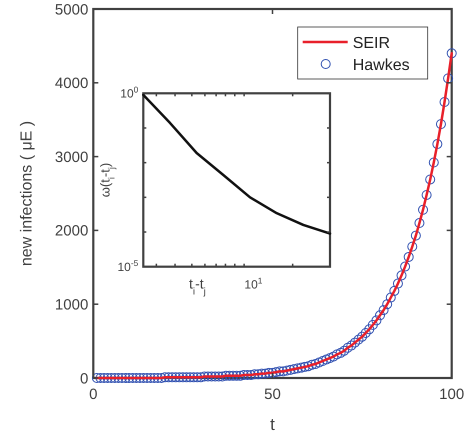  What do you see at coordinates (128, 266) in the screenshot?
I see `y-tick-label: 10$^{-5}$` at bounding box center [128, 266].